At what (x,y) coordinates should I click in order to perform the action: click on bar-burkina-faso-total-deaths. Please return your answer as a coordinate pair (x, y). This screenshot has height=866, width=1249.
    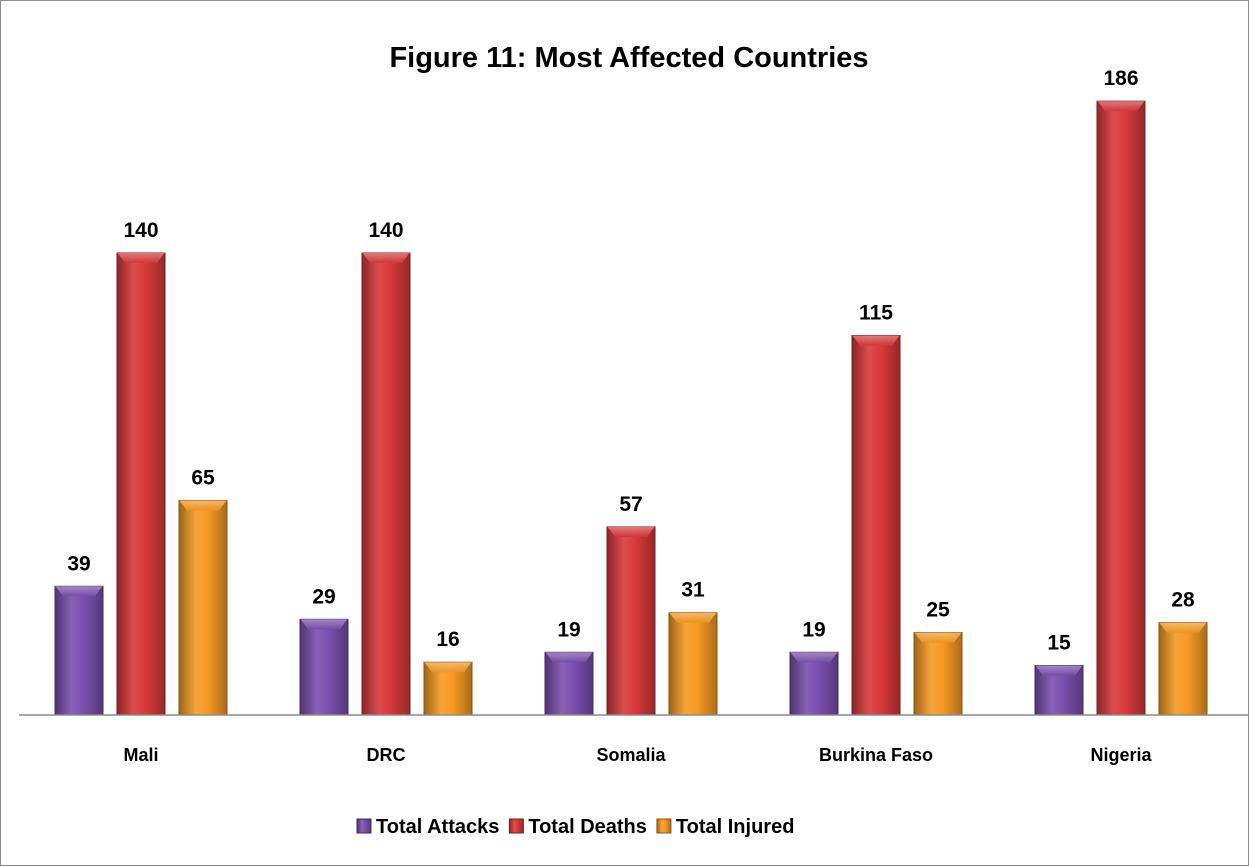
    Looking at the image, I should click on (876, 525).